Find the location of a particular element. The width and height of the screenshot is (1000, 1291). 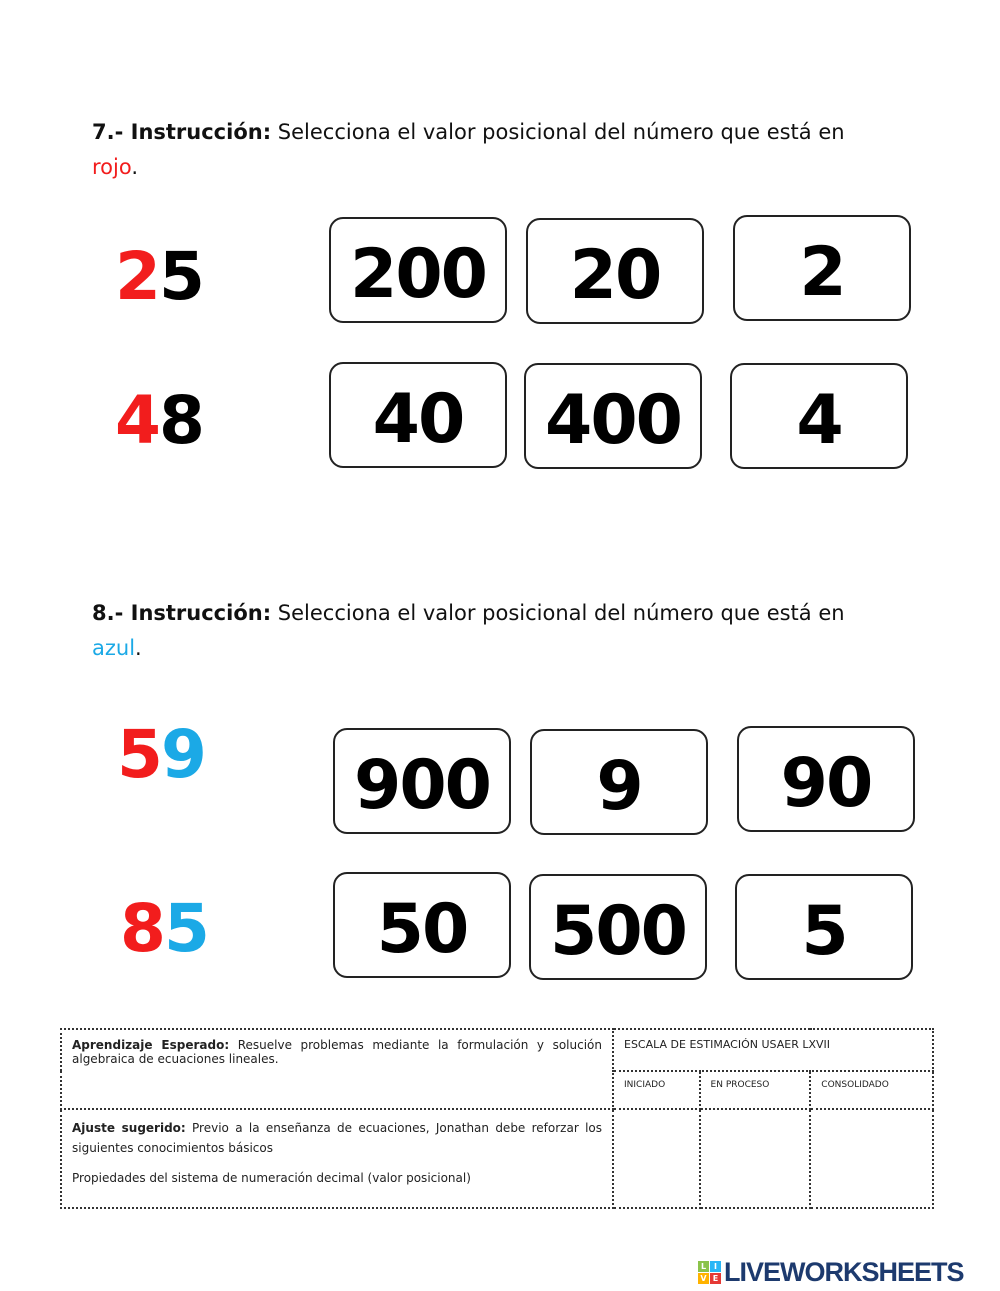

digit-blue: 9 is located at coordinates (183, 754).